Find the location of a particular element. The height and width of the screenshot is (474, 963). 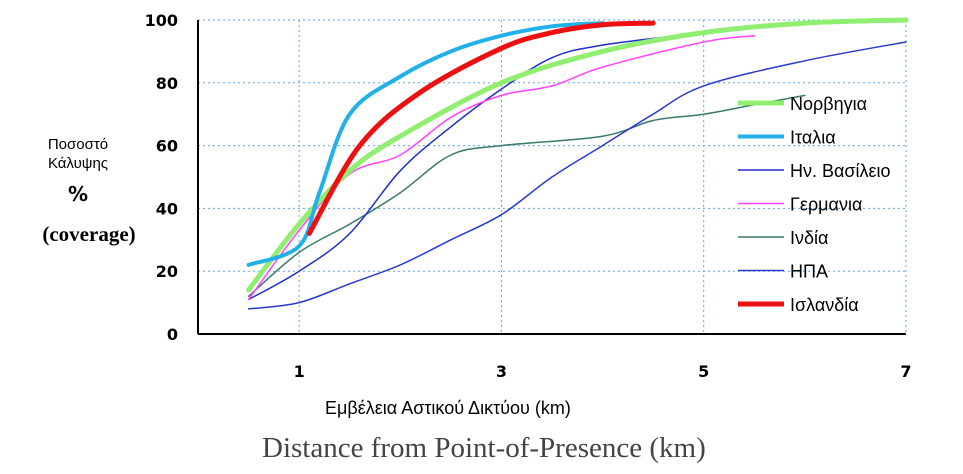

x-axis-label: Εμβέλεια Αστικού Δικτύου (km) is located at coordinates (448, 408).